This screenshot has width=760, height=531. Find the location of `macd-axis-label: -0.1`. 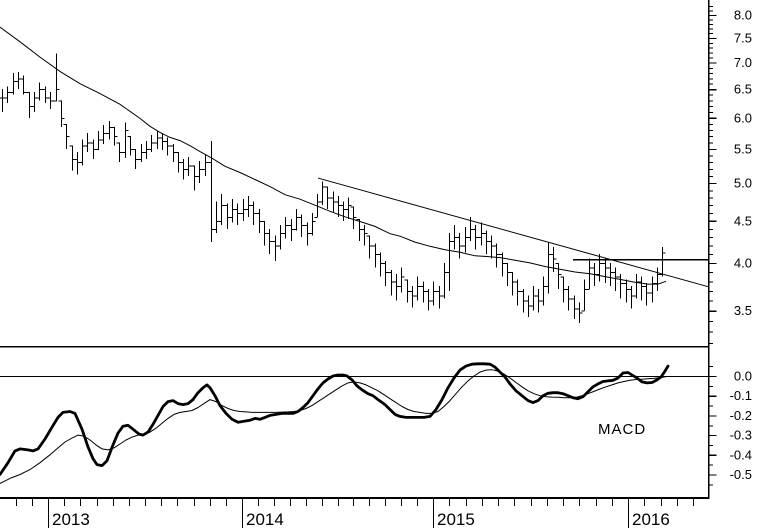

macd-axis-label: -0.1 is located at coordinates (741, 395).